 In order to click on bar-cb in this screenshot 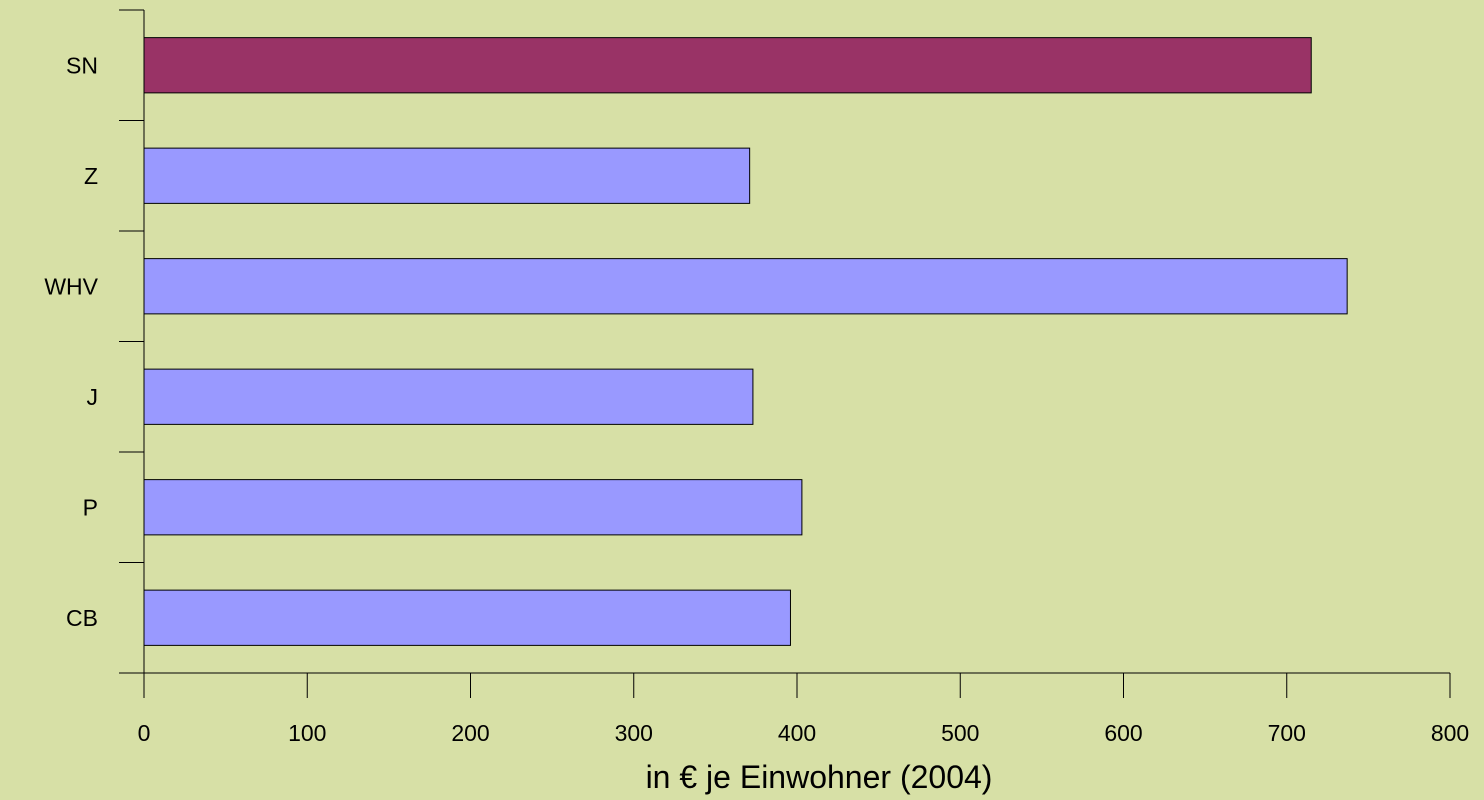, I will do `click(467, 617)`.